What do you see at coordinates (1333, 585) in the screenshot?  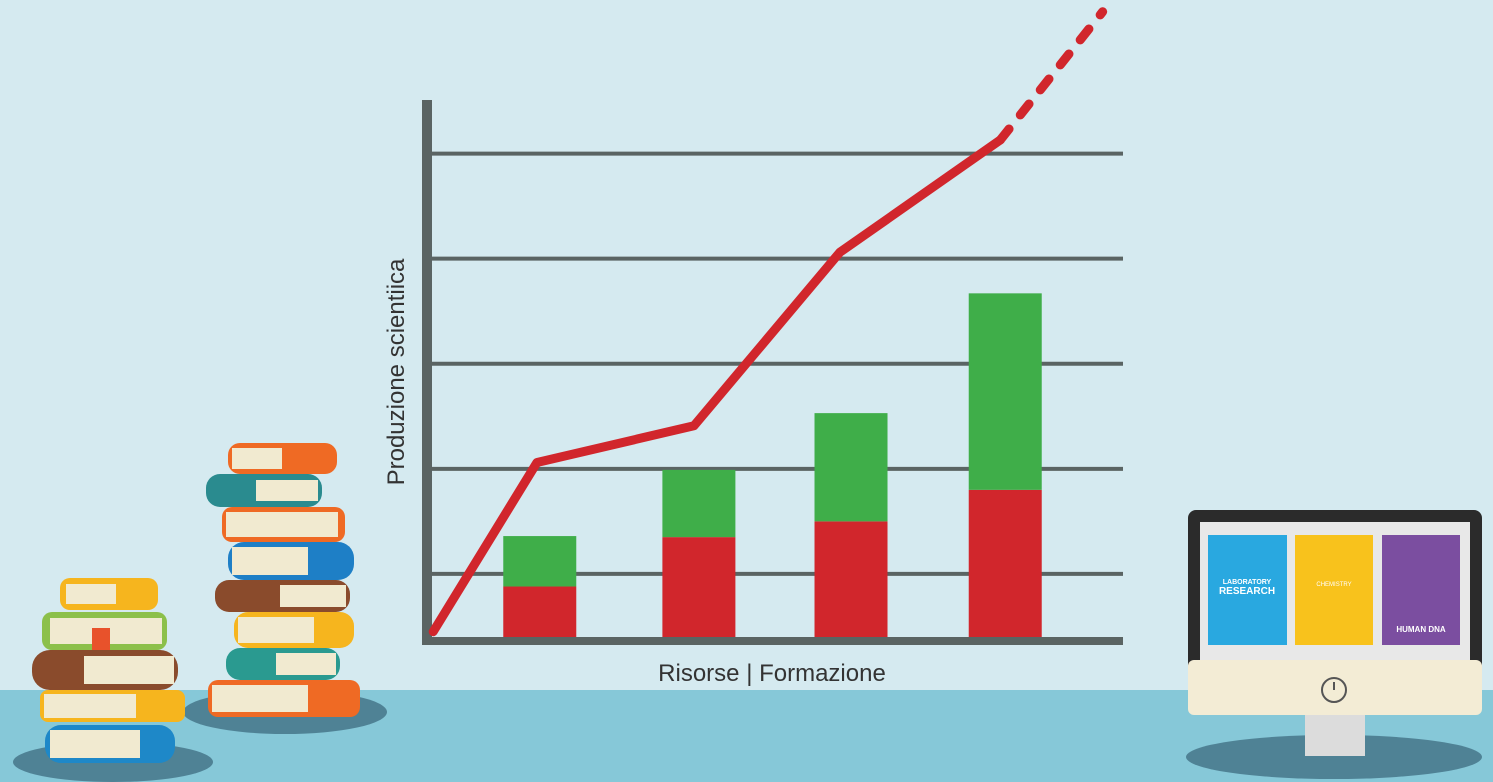 I see `poster-title: CHEMISTRY` at bounding box center [1333, 585].